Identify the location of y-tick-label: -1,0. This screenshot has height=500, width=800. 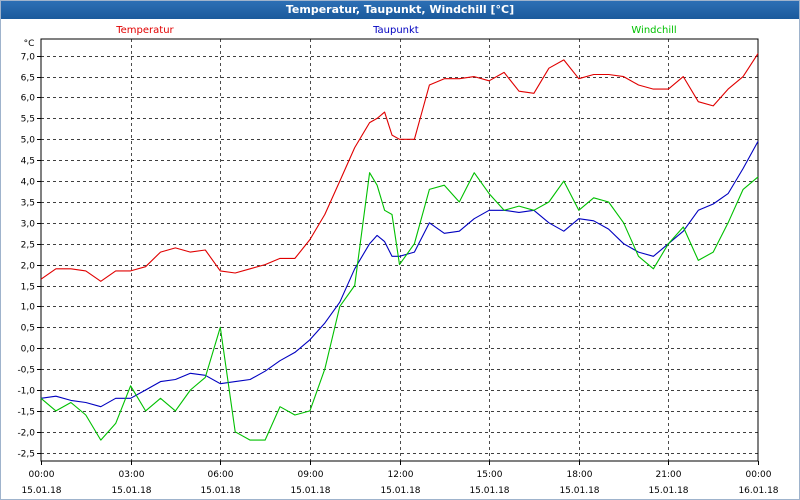
(26, 392).